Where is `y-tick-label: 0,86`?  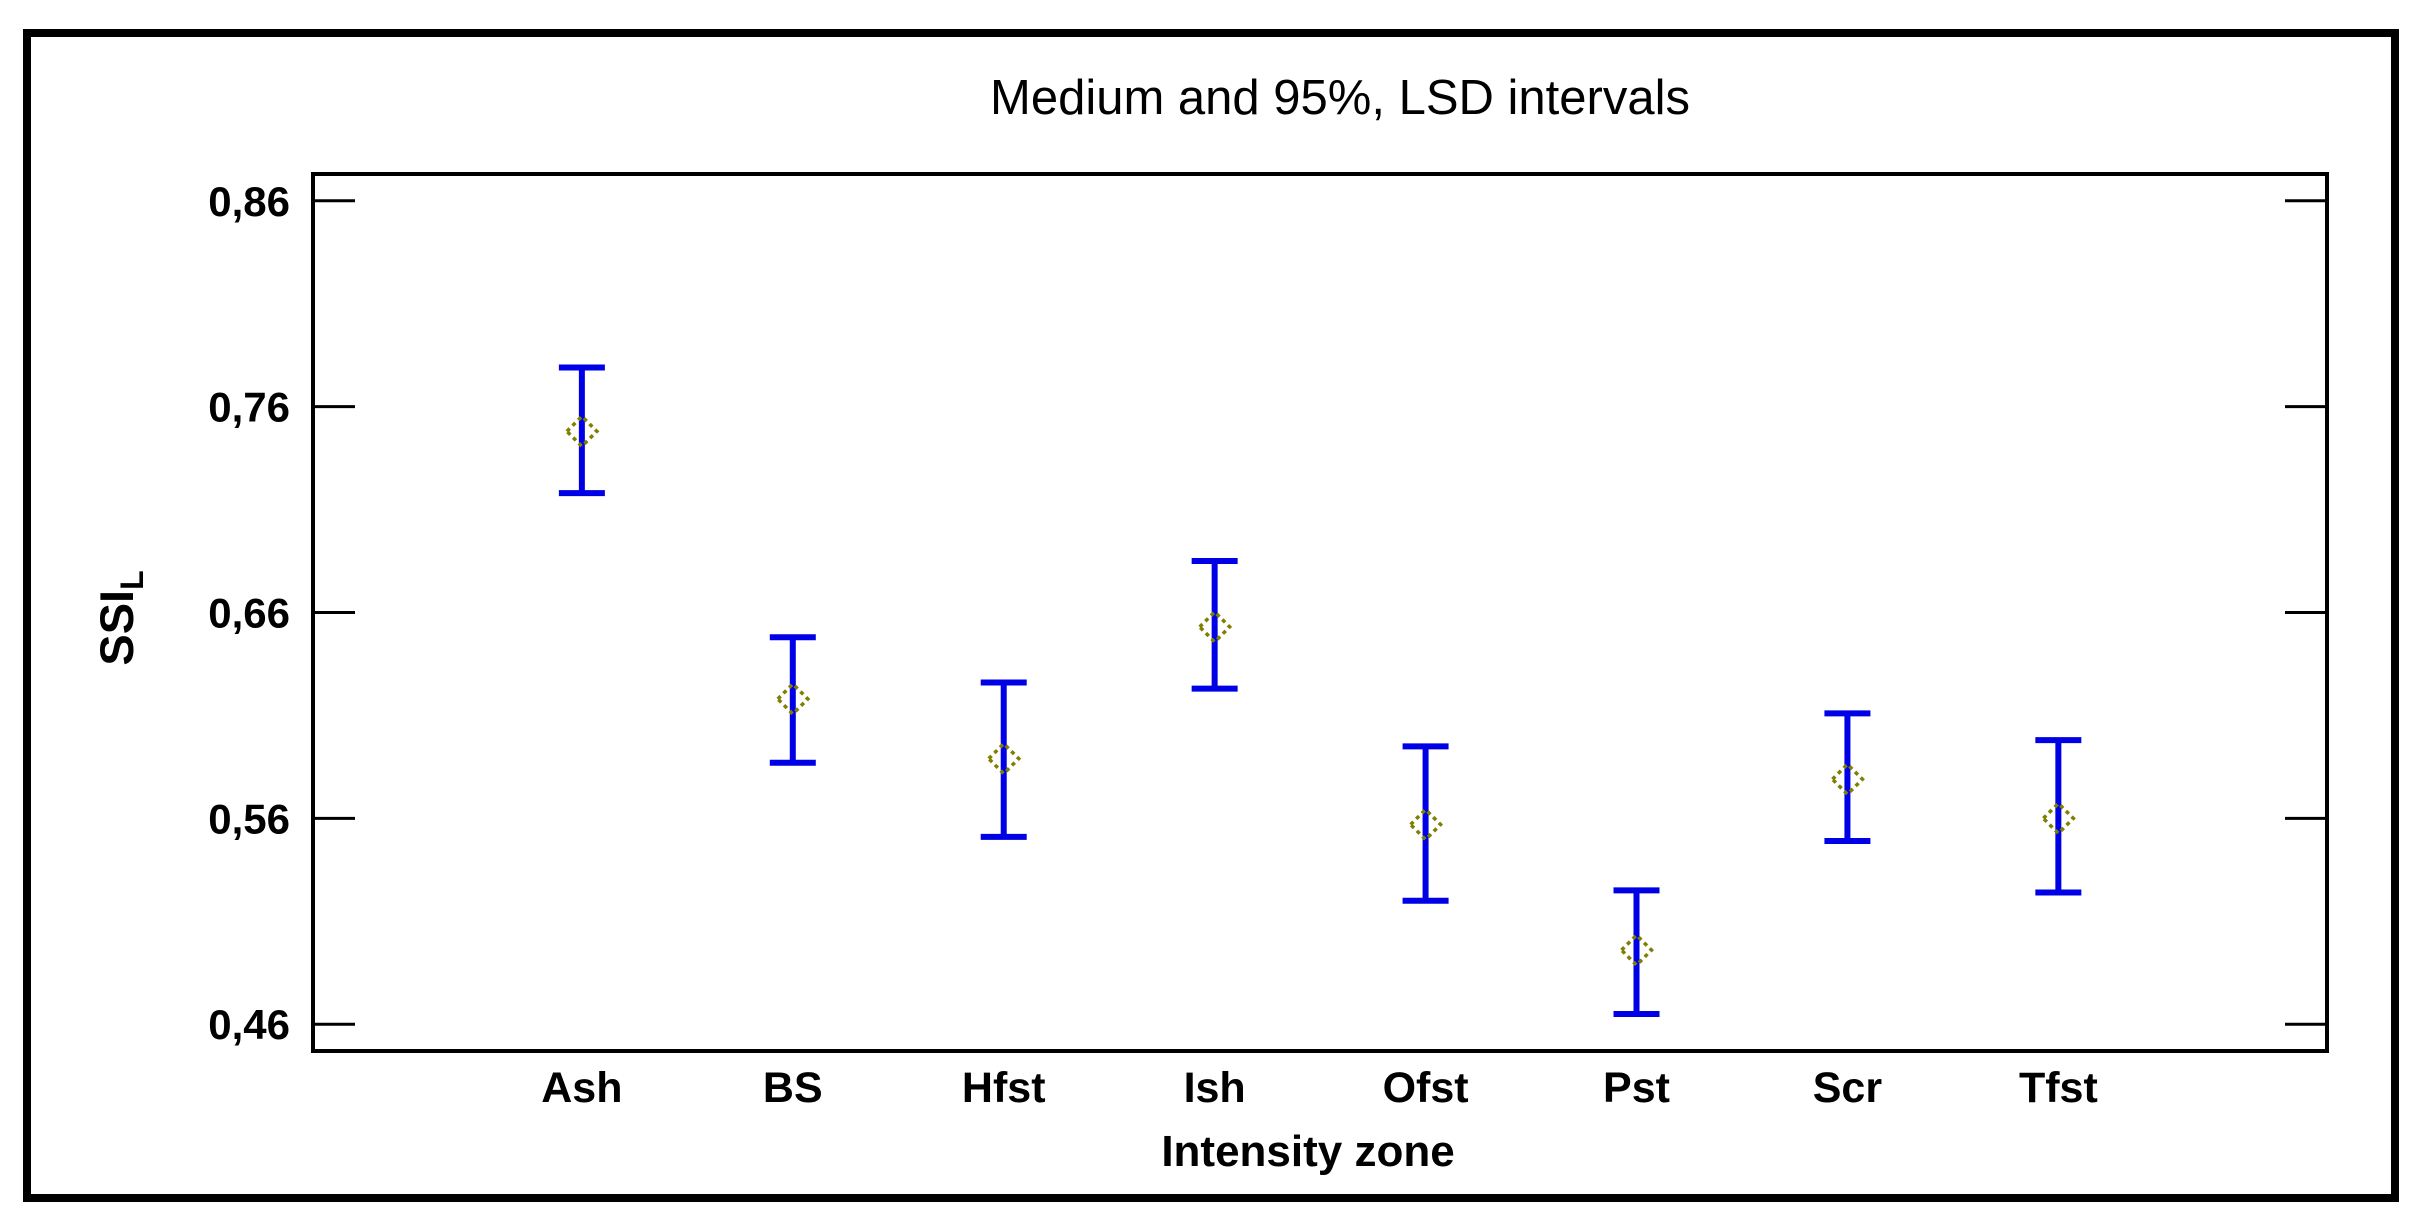
y-tick-label: 0,86 is located at coordinates (249, 201).